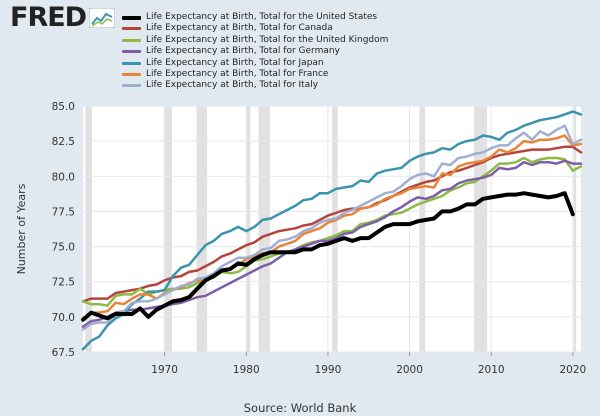 The image size is (600, 416). What do you see at coordinates (63, 283) in the screenshot?
I see `y-tick-label: 72.5` at bounding box center [63, 283].